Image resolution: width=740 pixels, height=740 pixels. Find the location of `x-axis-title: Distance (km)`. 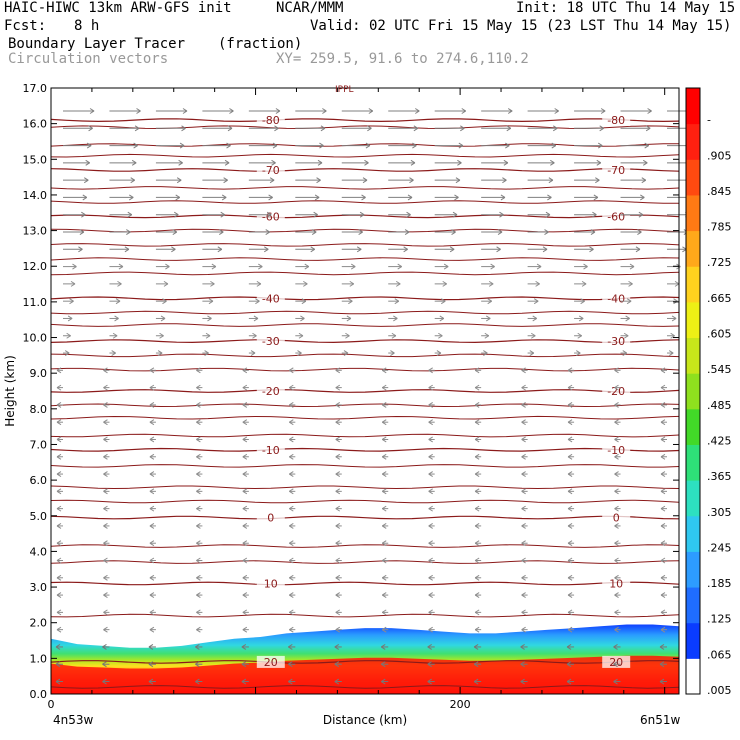

x-axis-title: Distance (km) is located at coordinates (365, 720).